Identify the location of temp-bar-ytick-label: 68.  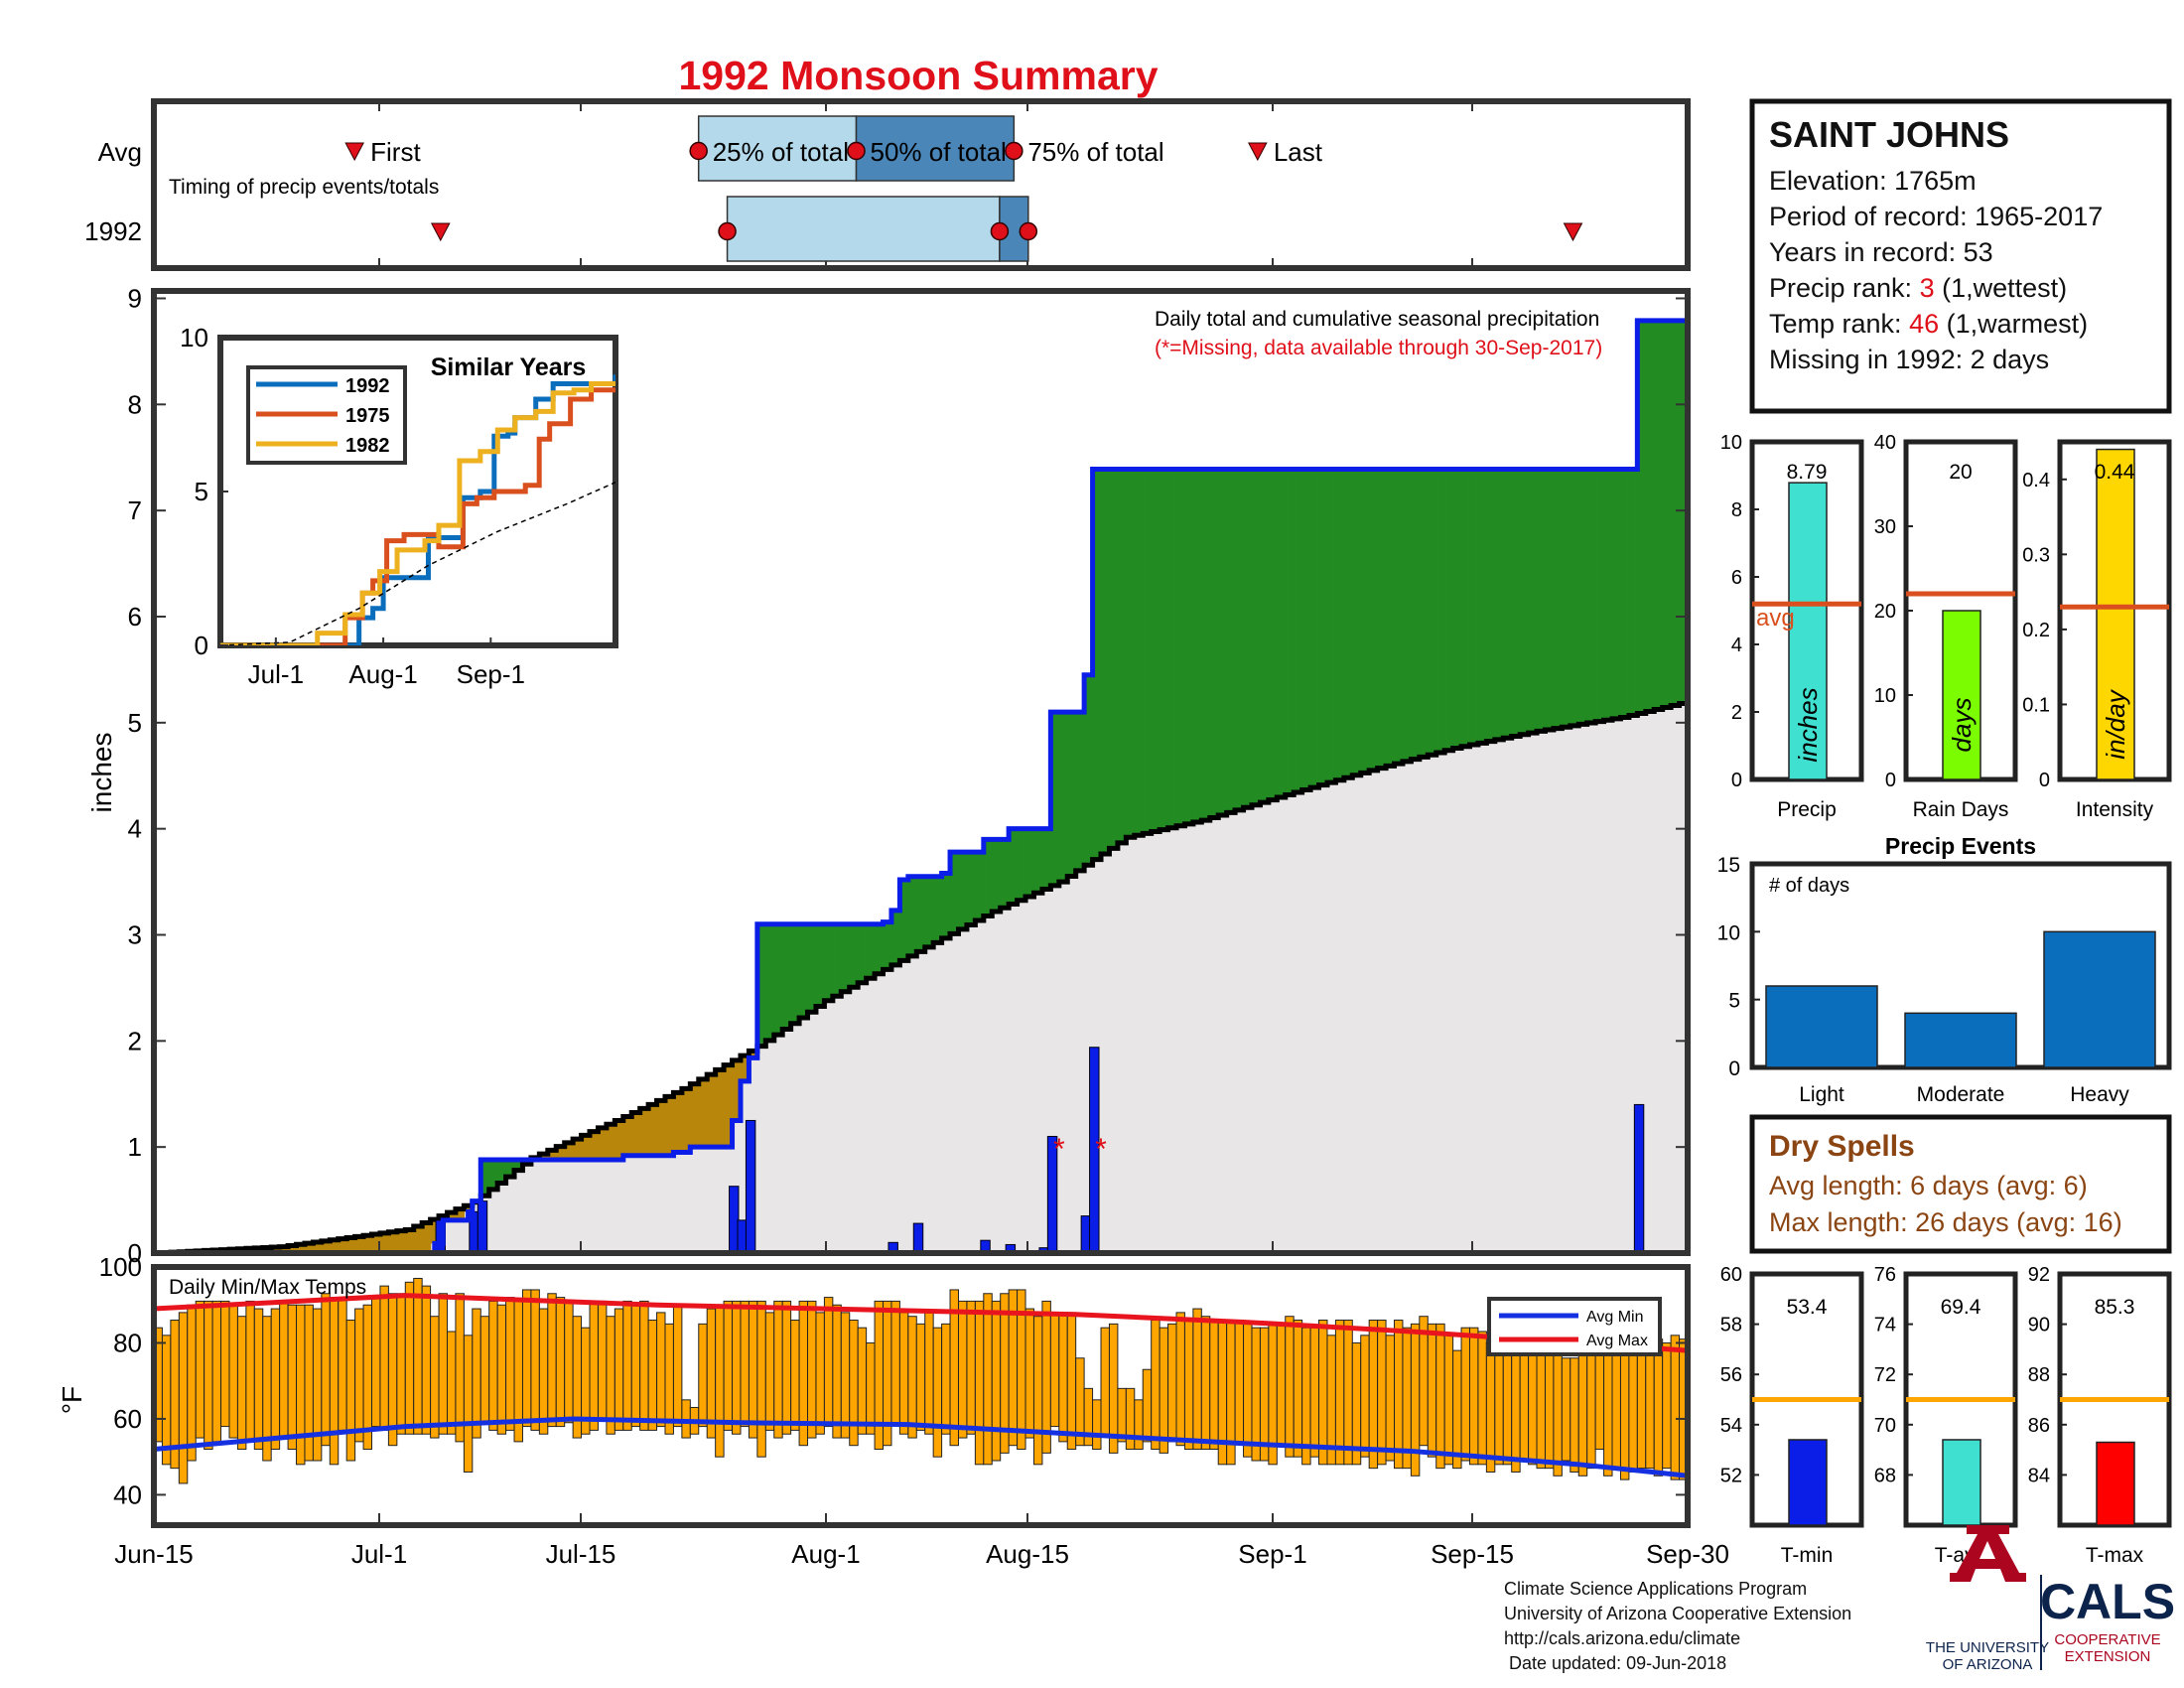
(1885, 1475).